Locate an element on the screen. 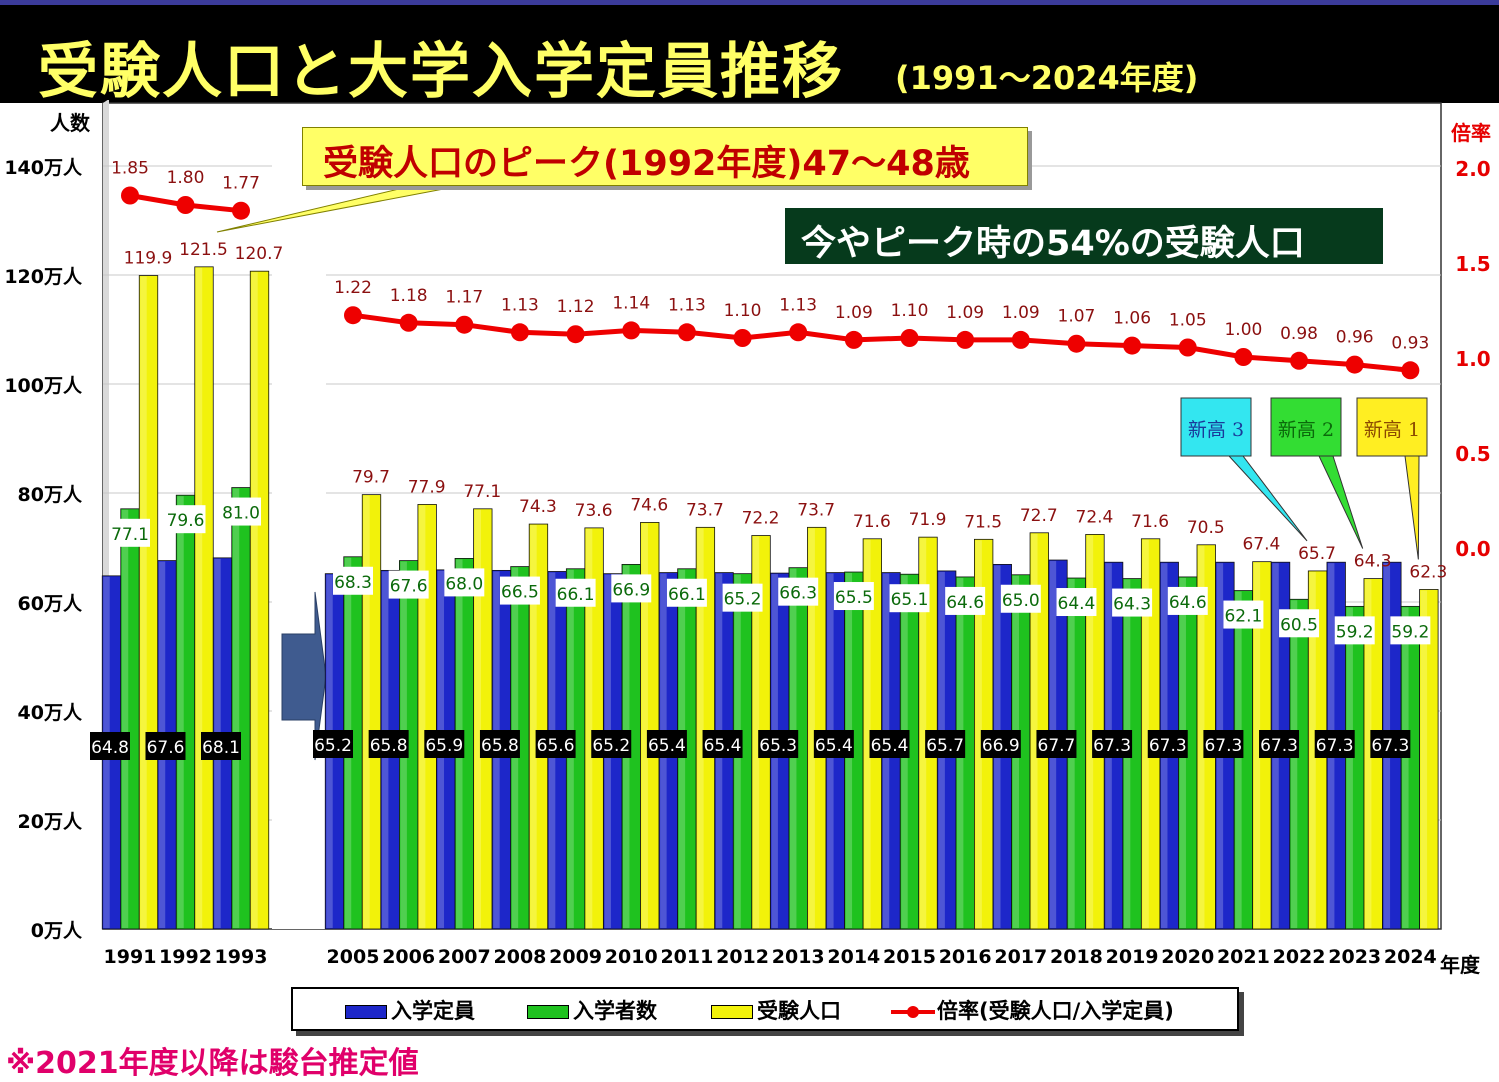  legend-label-applicants: 受験人口 is located at coordinates (799, 1011).